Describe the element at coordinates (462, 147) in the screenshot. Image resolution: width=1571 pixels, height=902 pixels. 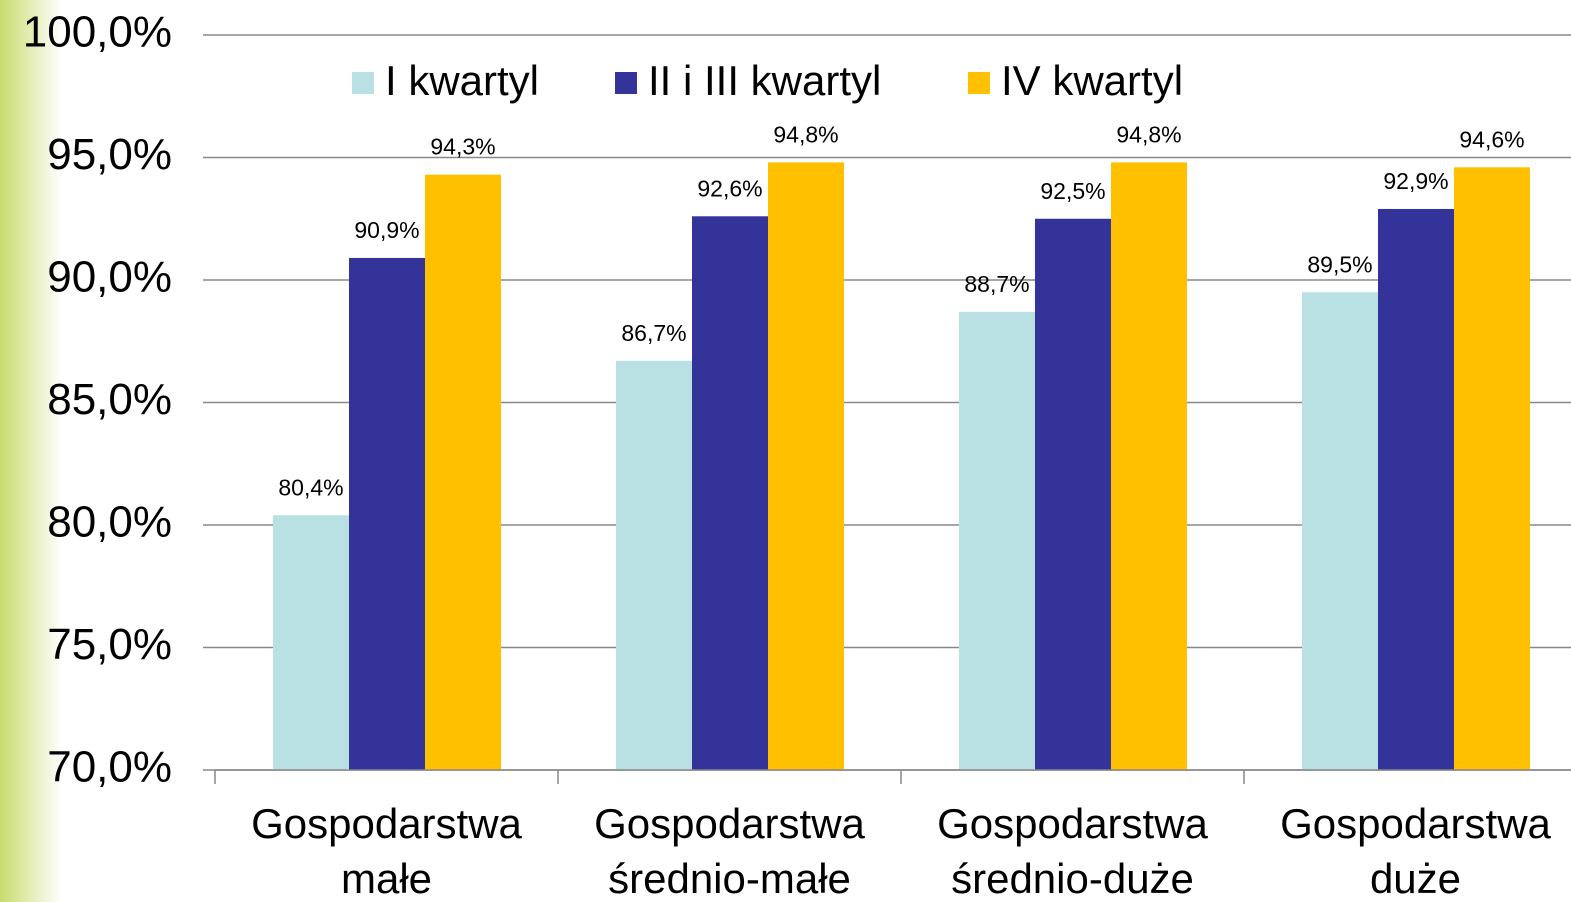
I see `value-label: 94,3%` at that location.